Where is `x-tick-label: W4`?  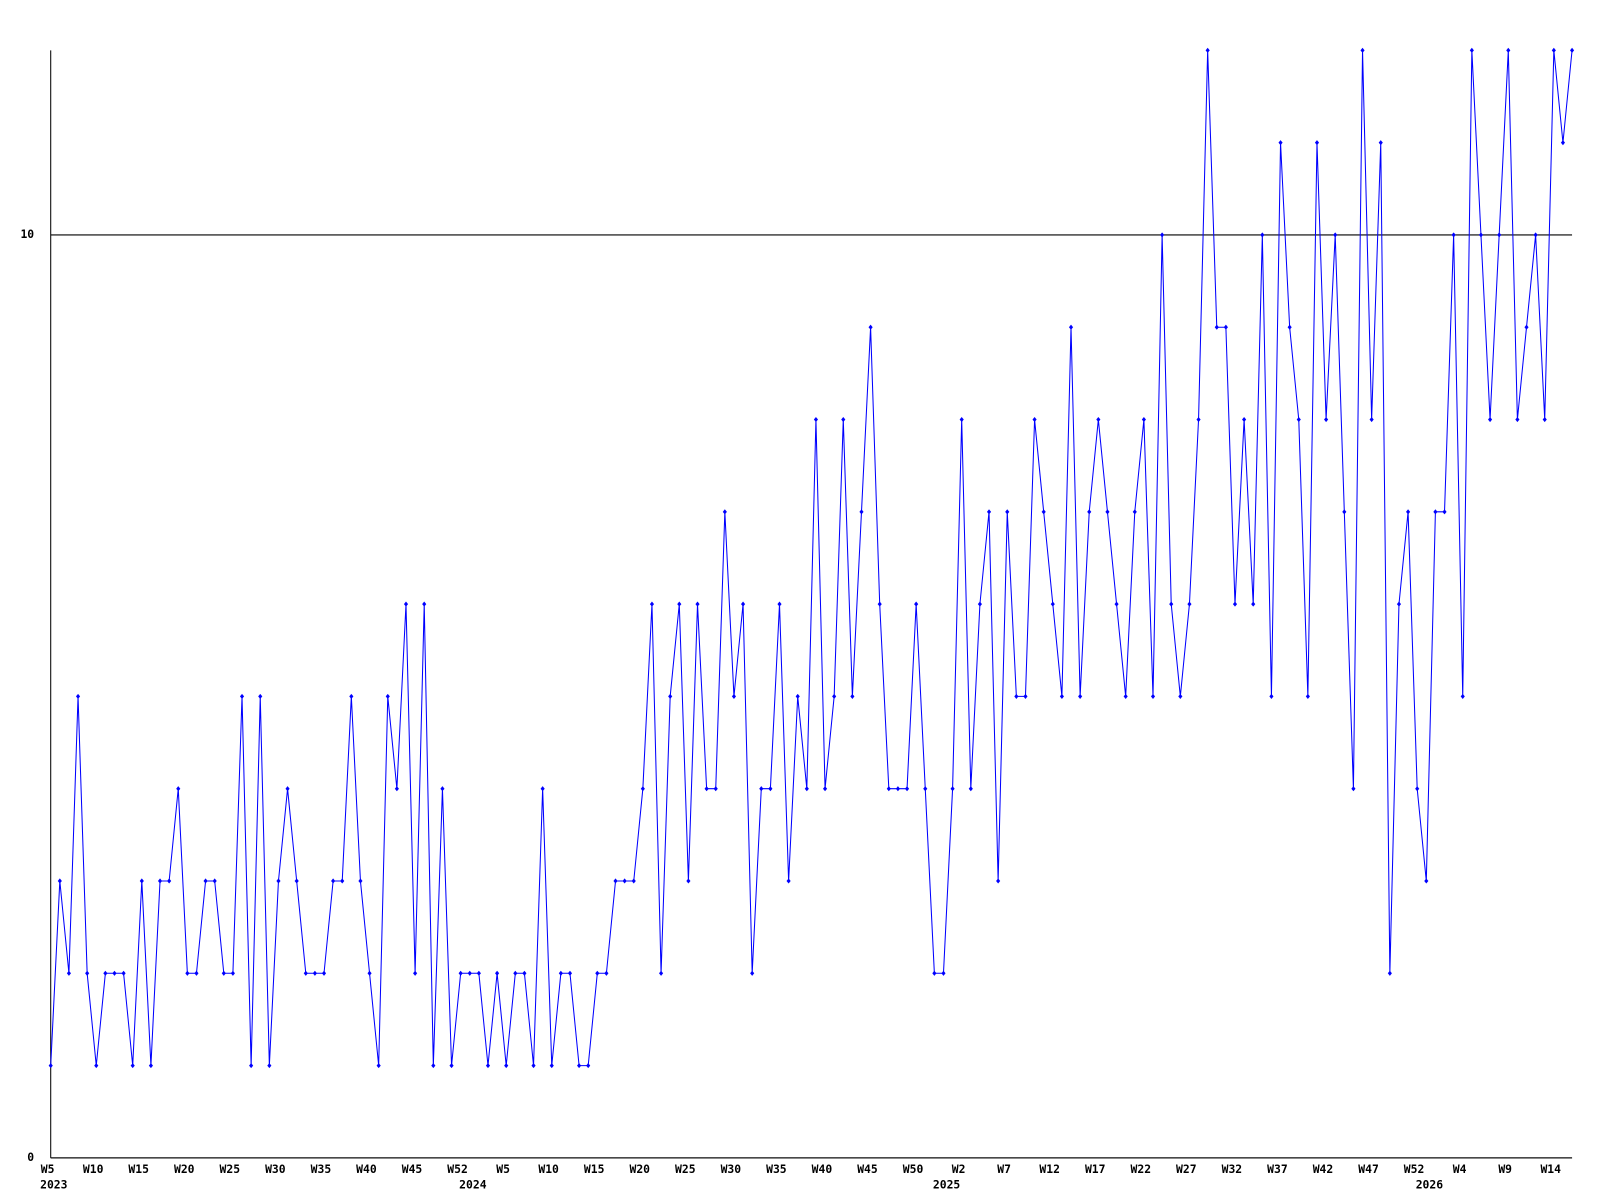 x-tick-label: W4 is located at coordinates (1460, 1169).